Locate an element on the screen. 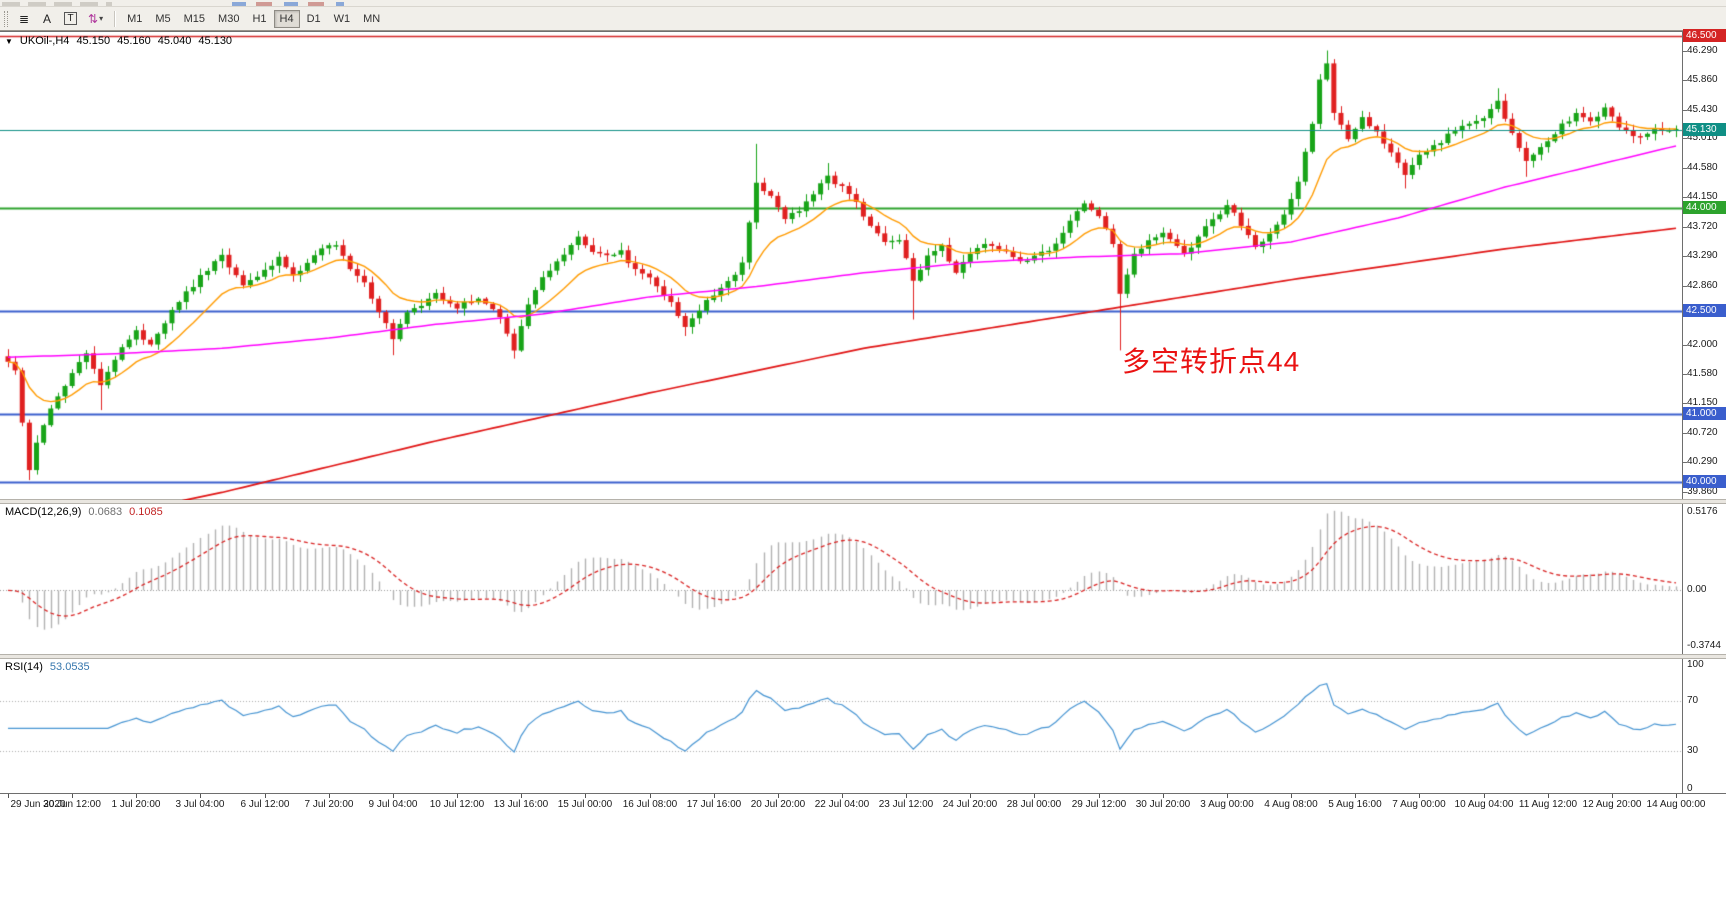 This screenshot has height=898, width=1726. time-axis-label: 7 Aug 00:00 is located at coordinates (1419, 804).